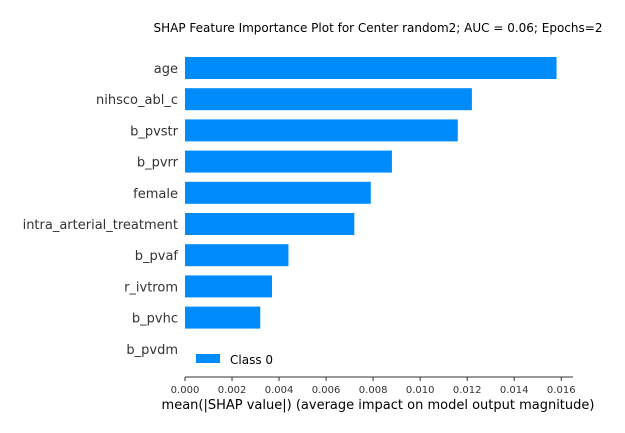 The width and height of the screenshot is (625, 433). Describe the element at coordinates (321, 130) in the screenshot. I see `bar-b-pvstr` at that location.